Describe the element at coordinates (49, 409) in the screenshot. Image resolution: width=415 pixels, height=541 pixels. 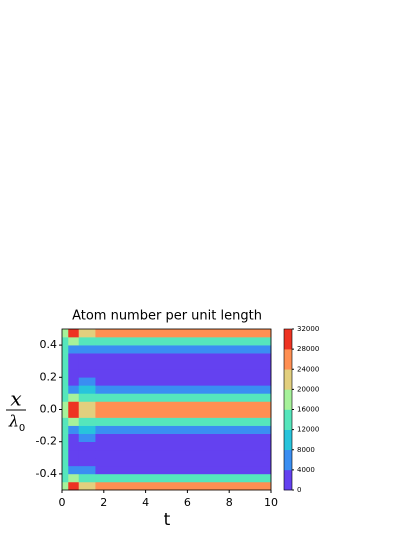
I see `y-tick-label: 0.0` at that location.